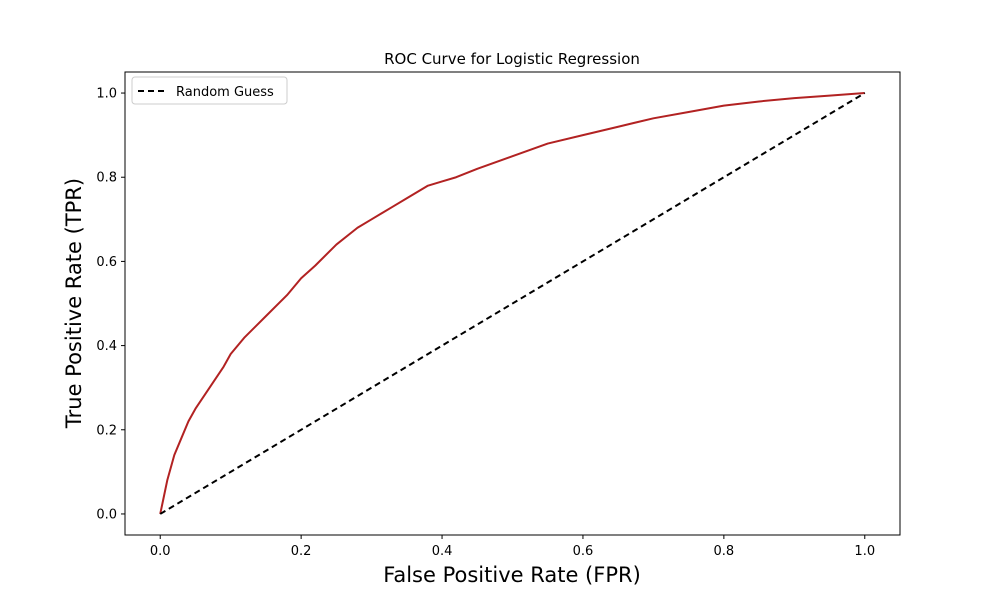 Image resolution: width=1000 pixels, height=600 pixels. I want to click on y-tick-label: 0.4, so click(106, 346).